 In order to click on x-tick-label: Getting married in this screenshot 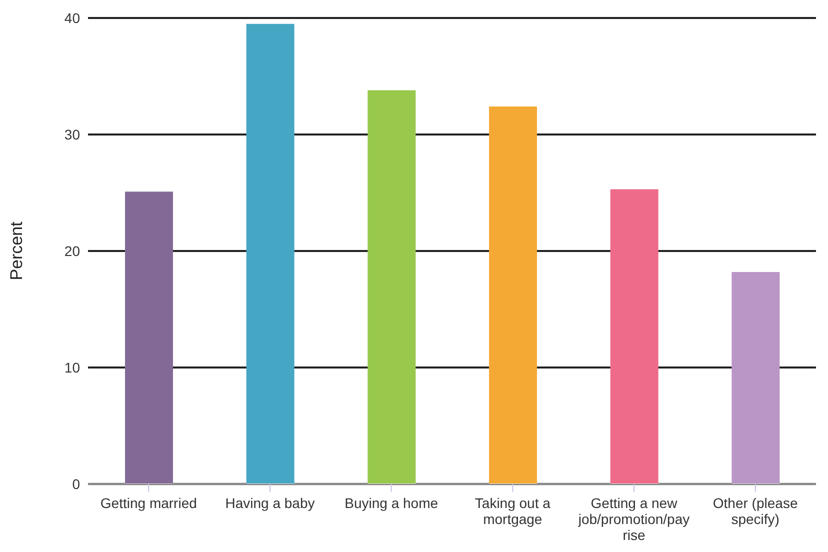, I will do `click(148, 503)`.